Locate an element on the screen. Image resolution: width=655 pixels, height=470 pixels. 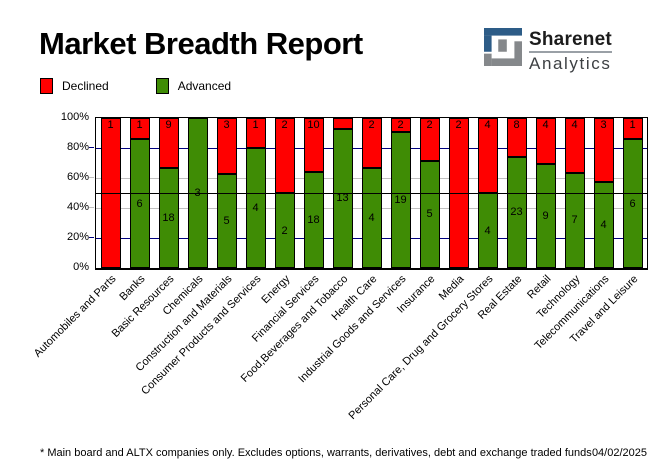
bar-column: 8 23 is located at coordinates (516, 193).